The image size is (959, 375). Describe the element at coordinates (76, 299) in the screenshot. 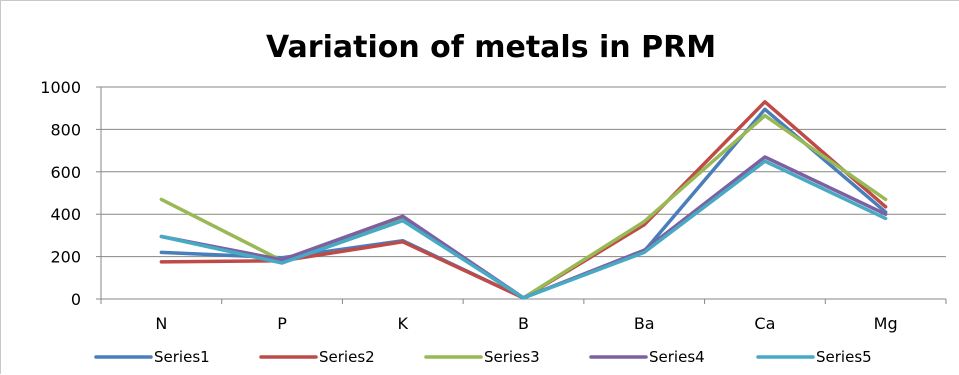

I see `y-tick-label: 0` at that location.